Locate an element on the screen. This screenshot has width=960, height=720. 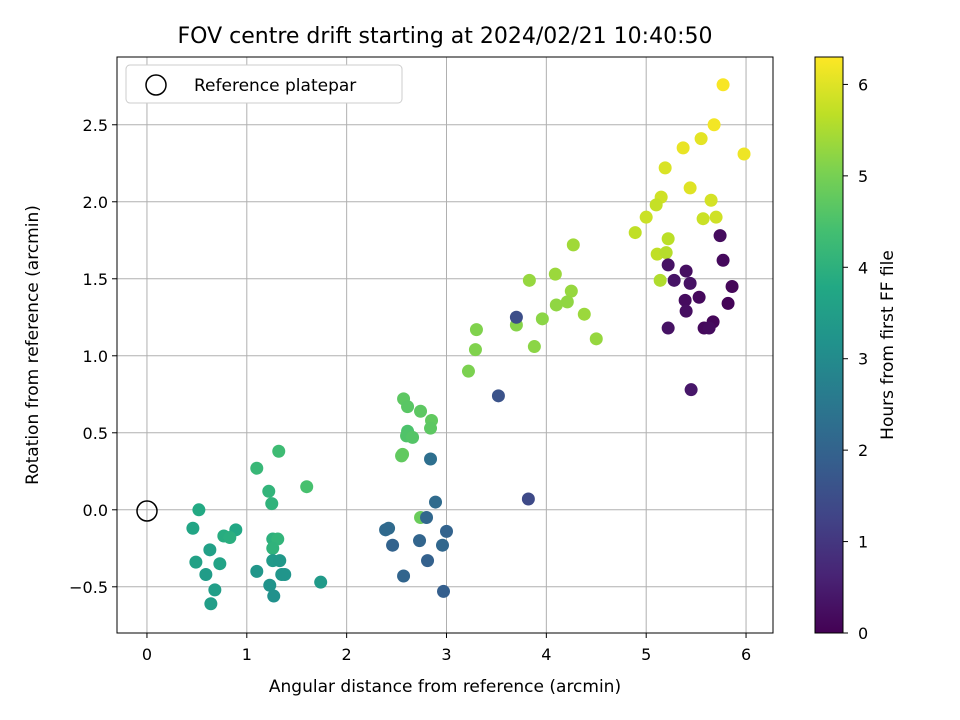
colorbar-tick-label: 1 is located at coordinates (863, 542).